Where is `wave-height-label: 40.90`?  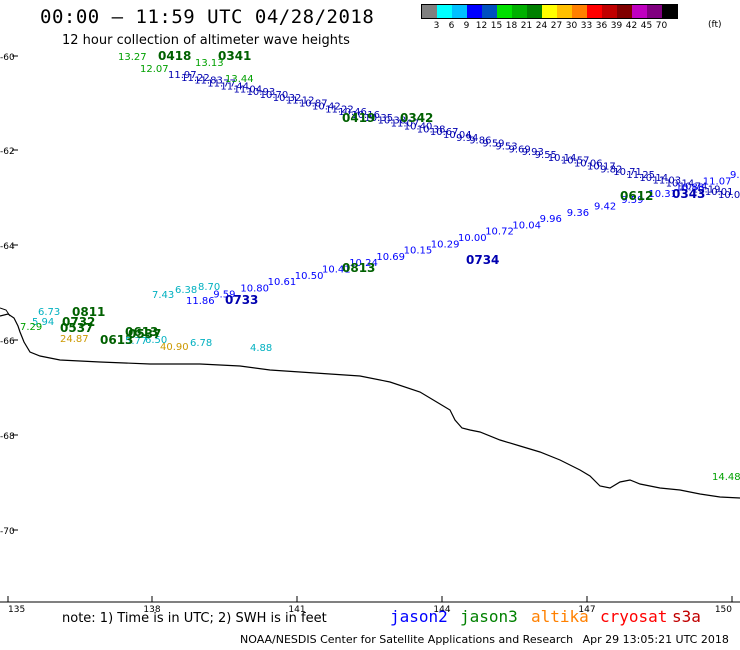
wave-height-label: 40.90 is located at coordinates (174, 347).